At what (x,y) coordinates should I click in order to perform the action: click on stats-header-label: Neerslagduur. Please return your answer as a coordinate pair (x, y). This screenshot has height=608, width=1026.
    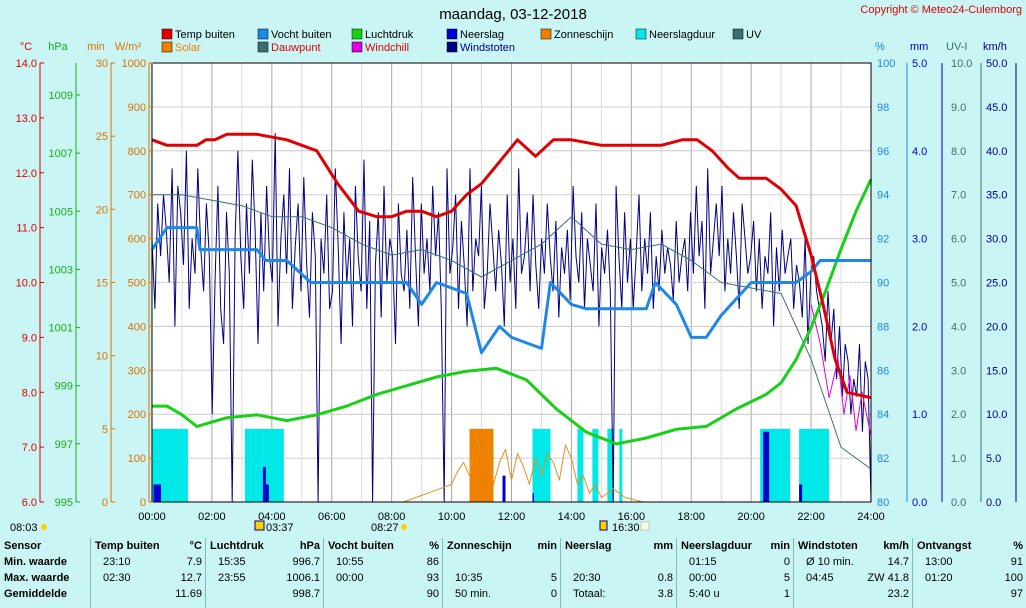
    Looking at the image, I should click on (716, 546).